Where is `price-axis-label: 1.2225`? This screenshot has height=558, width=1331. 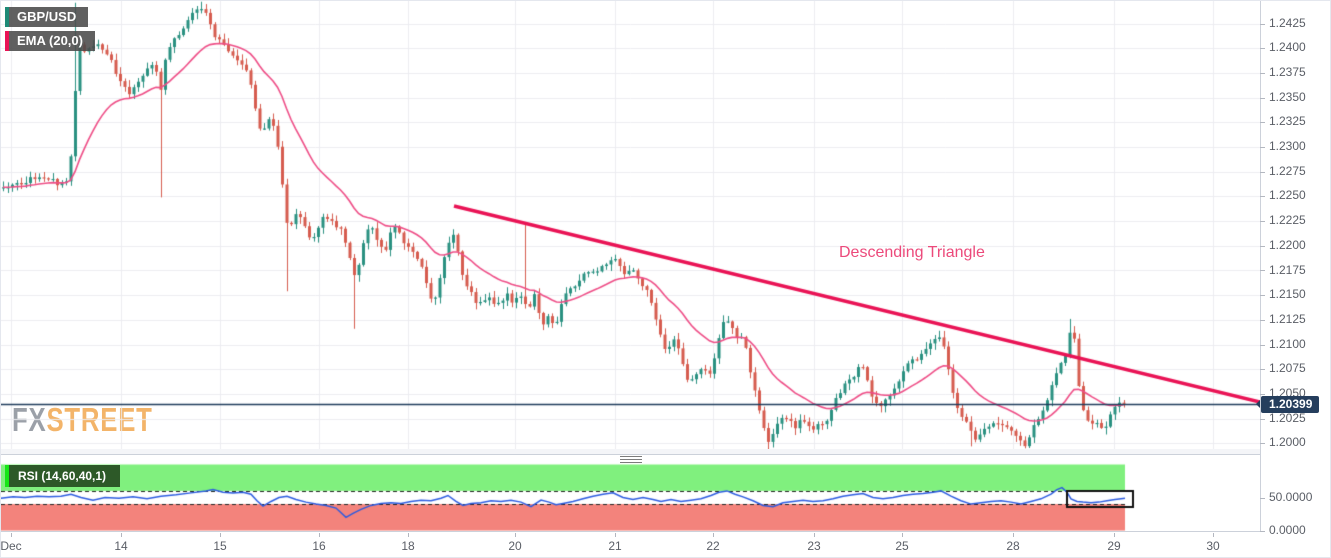 price-axis-label: 1.2225 is located at coordinates (1287, 220).